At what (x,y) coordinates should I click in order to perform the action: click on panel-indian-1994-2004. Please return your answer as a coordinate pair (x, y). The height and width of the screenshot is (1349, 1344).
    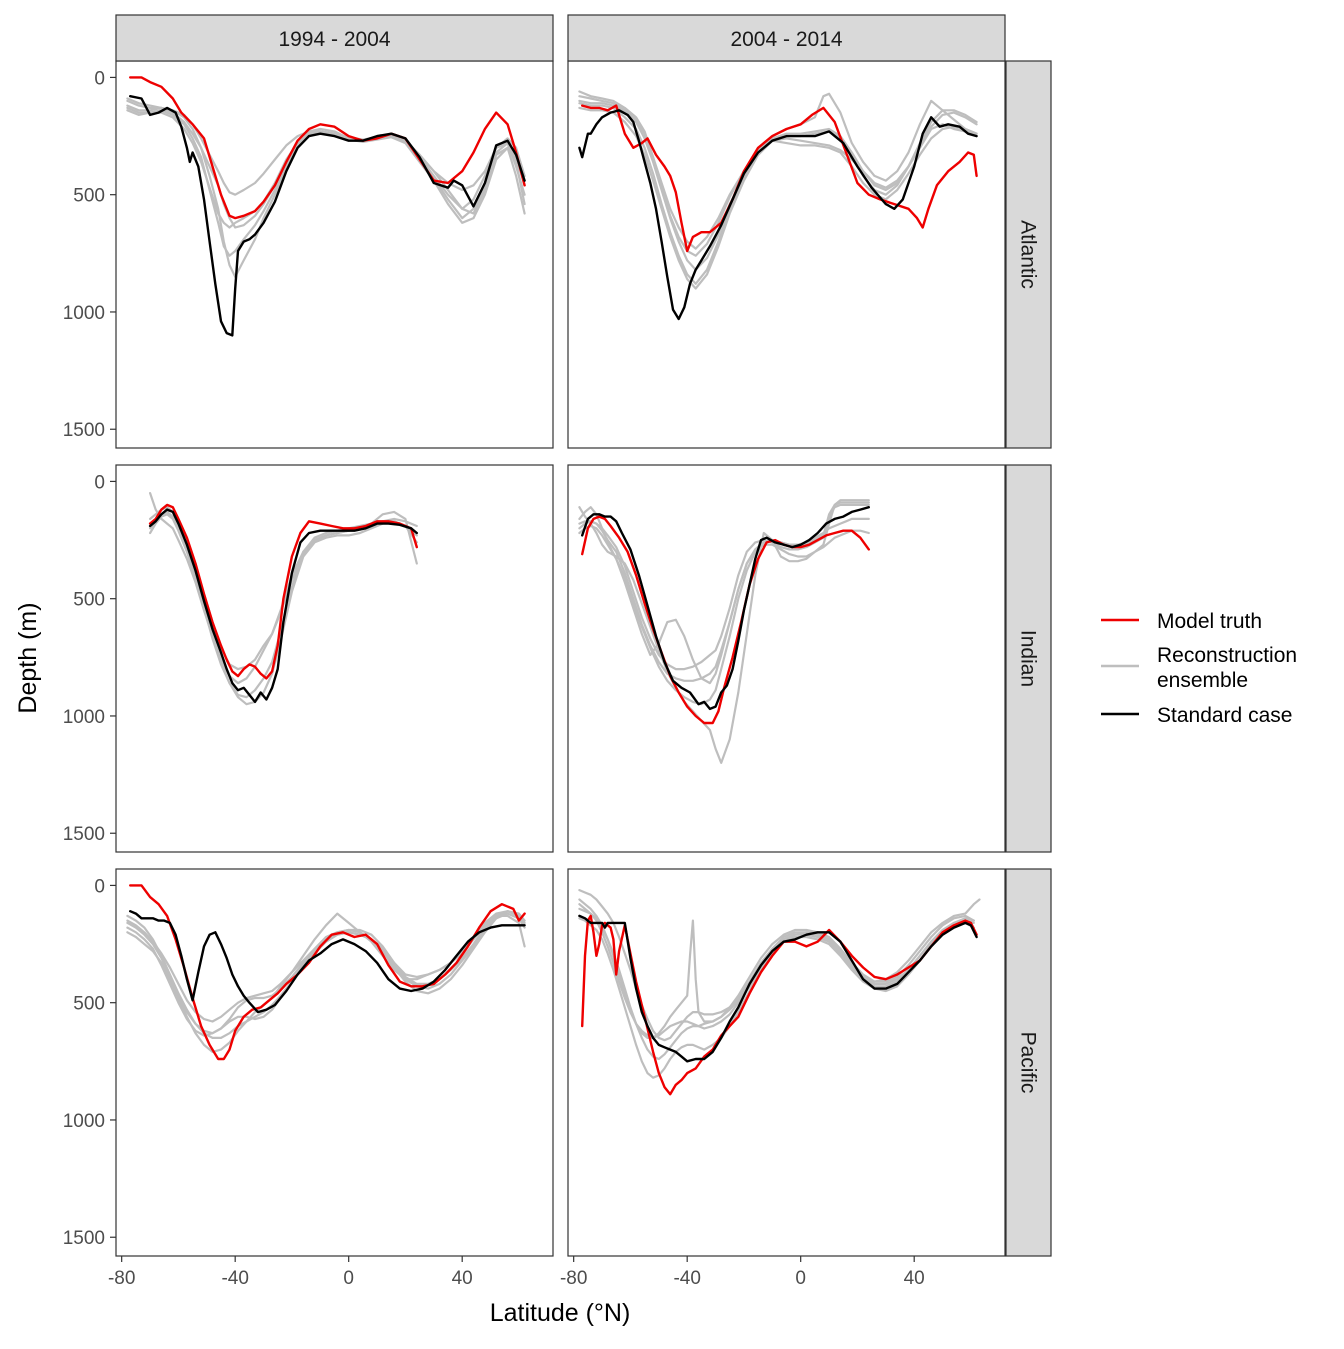
    Looking at the image, I should click on (334, 658).